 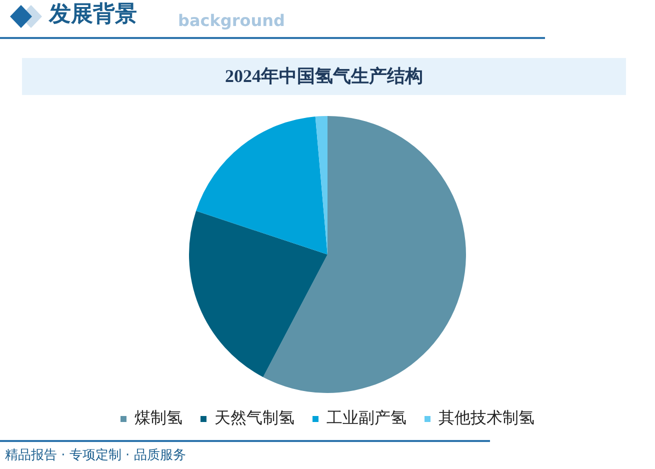 I want to click on text: 发展背景, so click(x=93, y=14).